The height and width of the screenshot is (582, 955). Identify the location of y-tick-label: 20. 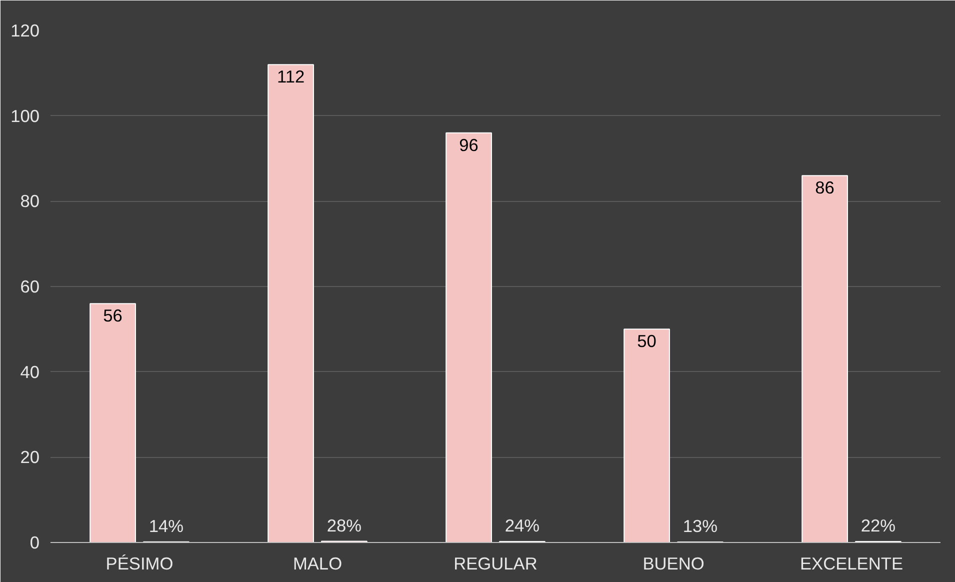
(30, 457).